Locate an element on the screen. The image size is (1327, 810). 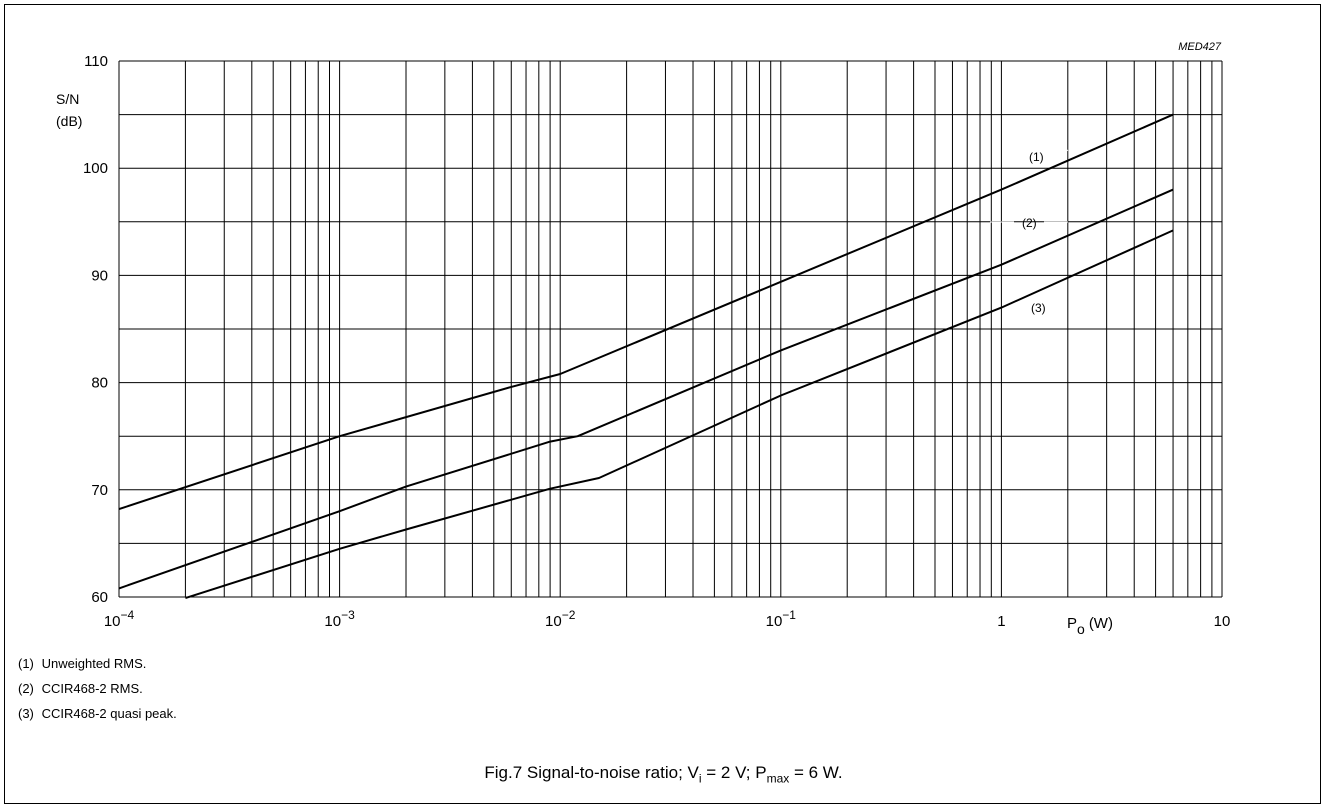
x-tick-label: 10⁻² is located at coordinates (560, 619).